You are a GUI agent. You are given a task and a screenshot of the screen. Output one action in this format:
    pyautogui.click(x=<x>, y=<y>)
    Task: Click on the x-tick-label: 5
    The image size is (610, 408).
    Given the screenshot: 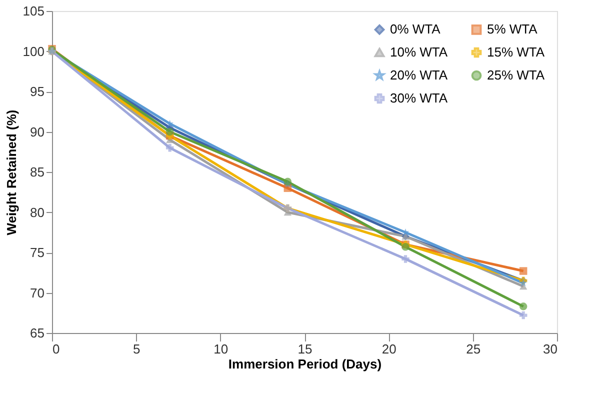 What is the action you would take?
    pyautogui.click(x=136, y=349)
    